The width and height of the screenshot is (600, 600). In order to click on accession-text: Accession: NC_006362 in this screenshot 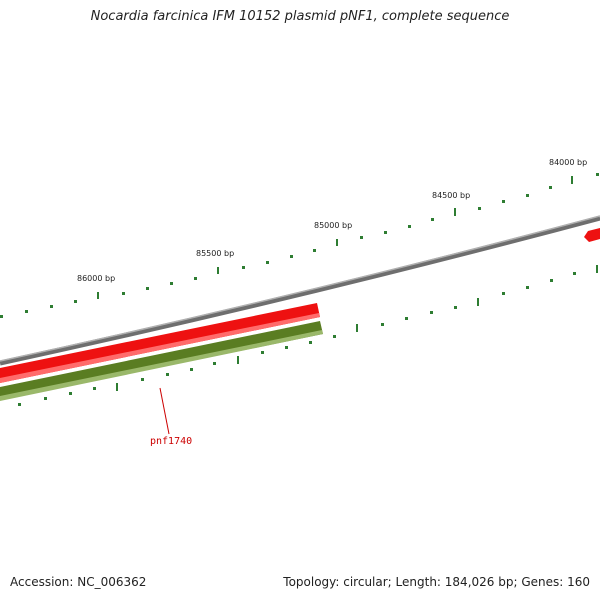, I will do `click(78, 582)`.